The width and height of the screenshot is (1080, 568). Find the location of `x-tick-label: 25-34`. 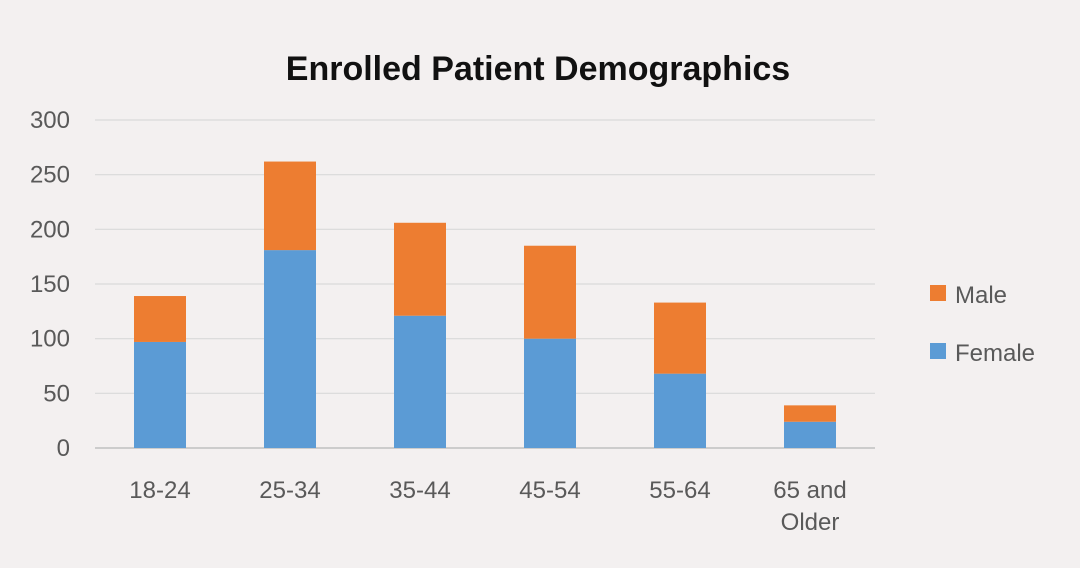

x-tick-label: 25-34 is located at coordinates (289, 490).